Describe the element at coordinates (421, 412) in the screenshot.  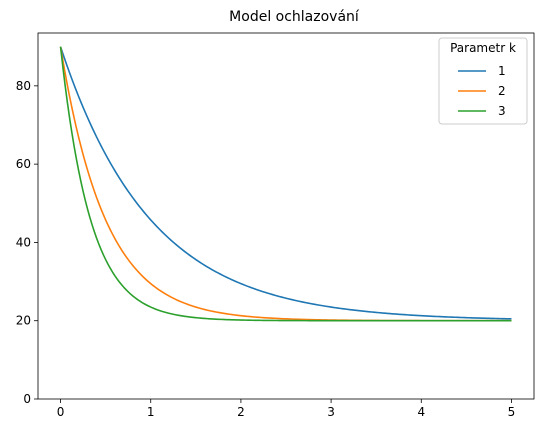
I see `x-tick-label: 4` at that location.